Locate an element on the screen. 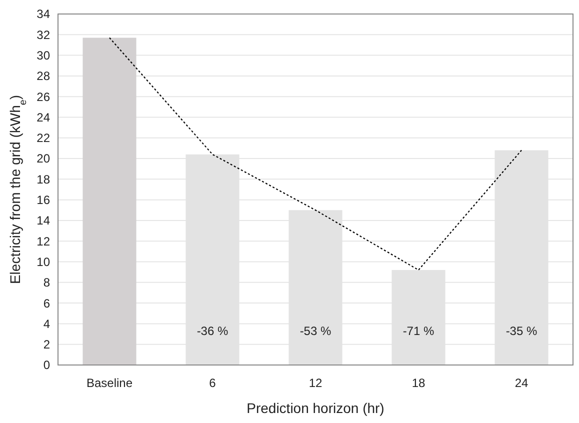 Image resolution: width=579 pixels, height=423 pixels. annotation: -36 % is located at coordinates (212, 331).